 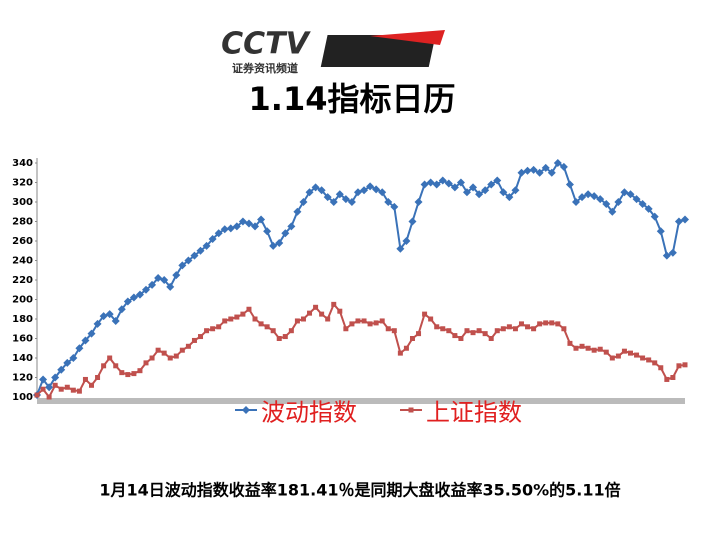 What do you see at coordinates (474, 413) in the screenshot?
I see `legend-label: 上证指数` at bounding box center [474, 413].